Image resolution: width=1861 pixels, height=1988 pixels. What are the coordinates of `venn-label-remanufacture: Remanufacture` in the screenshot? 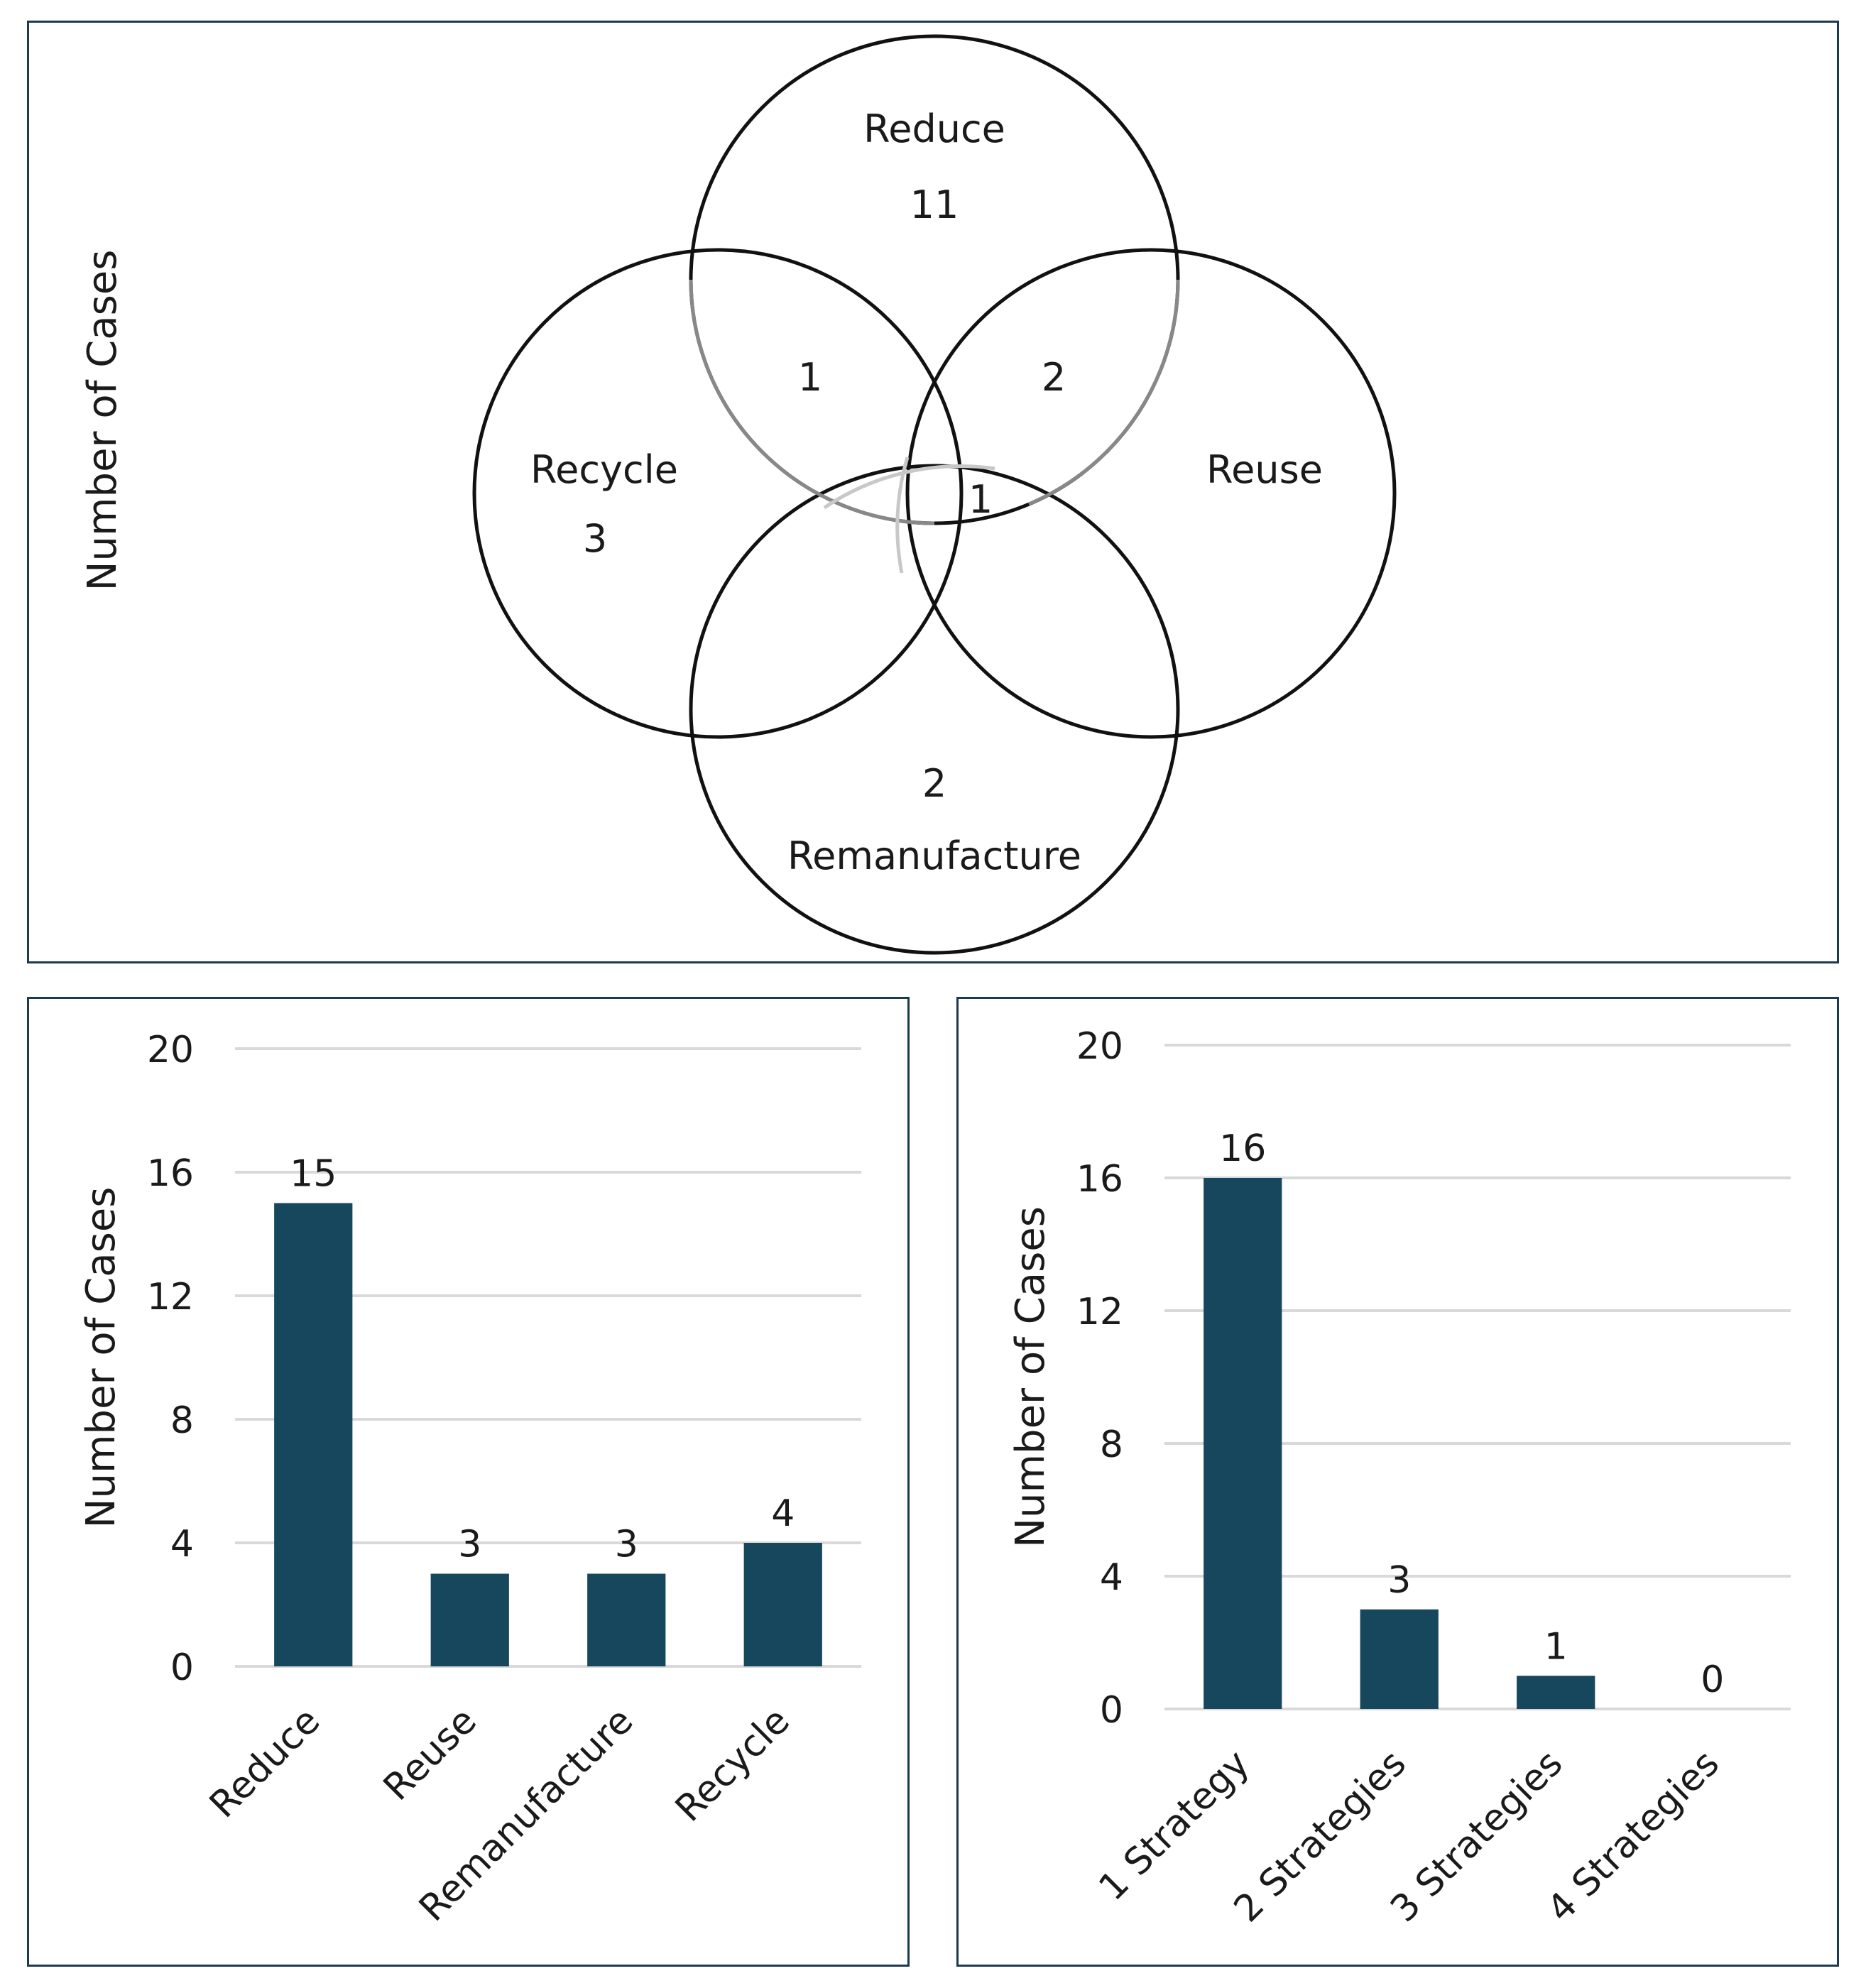 It's located at (934, 856).